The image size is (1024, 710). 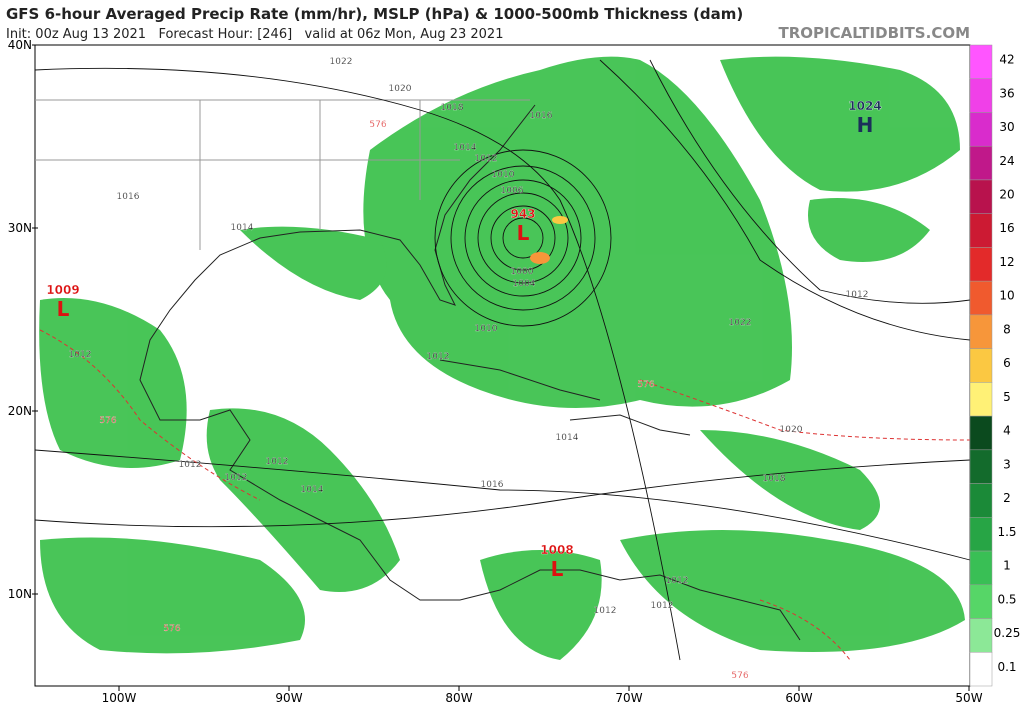 I want to click on lat-label: 10N, so click(x=20, y=594).